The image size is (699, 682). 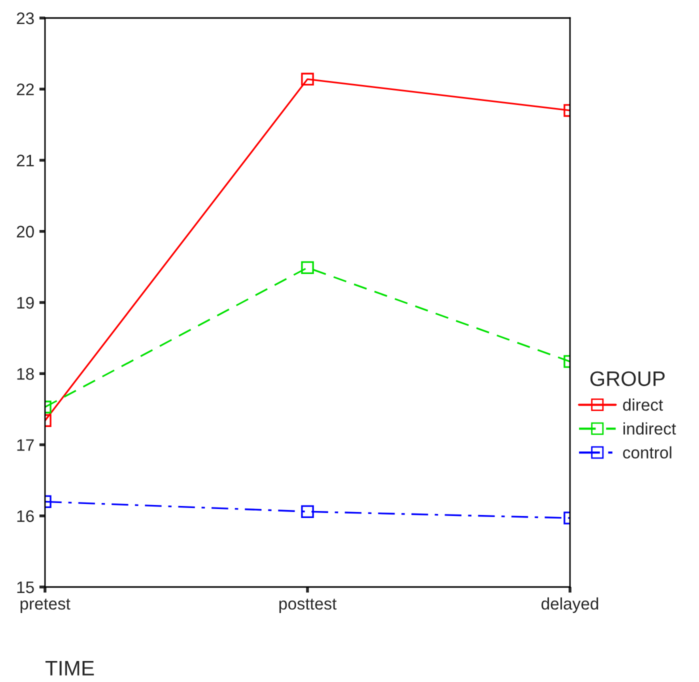 What do you see at coordinates (25, 445) in the screenshot?
I see `y-tick-label: 17` at bounding box center [25, 445].